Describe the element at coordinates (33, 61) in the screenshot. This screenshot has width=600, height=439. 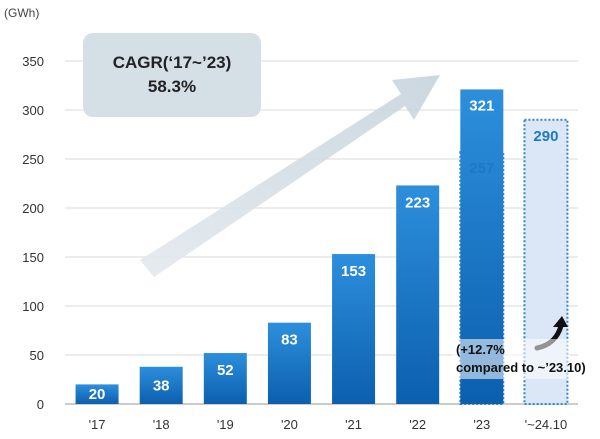
I see `y-tick-label: 350` at that location.